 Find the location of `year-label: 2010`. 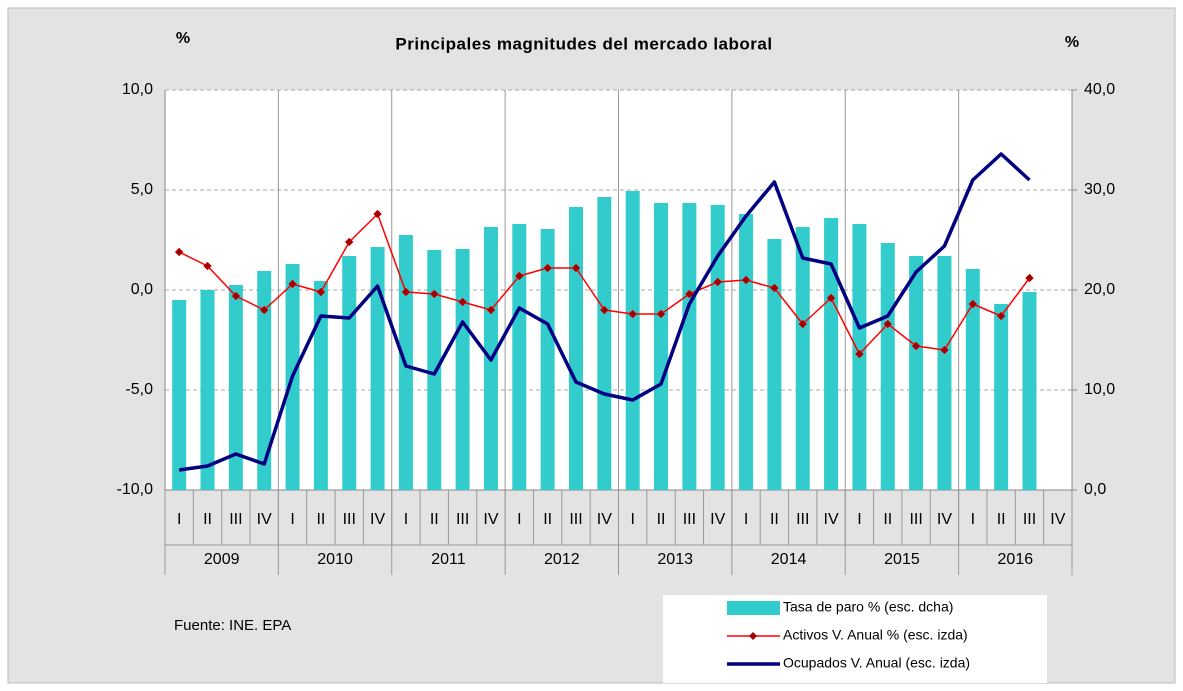

year-label: 2010 is located at coordinates (335, 559).